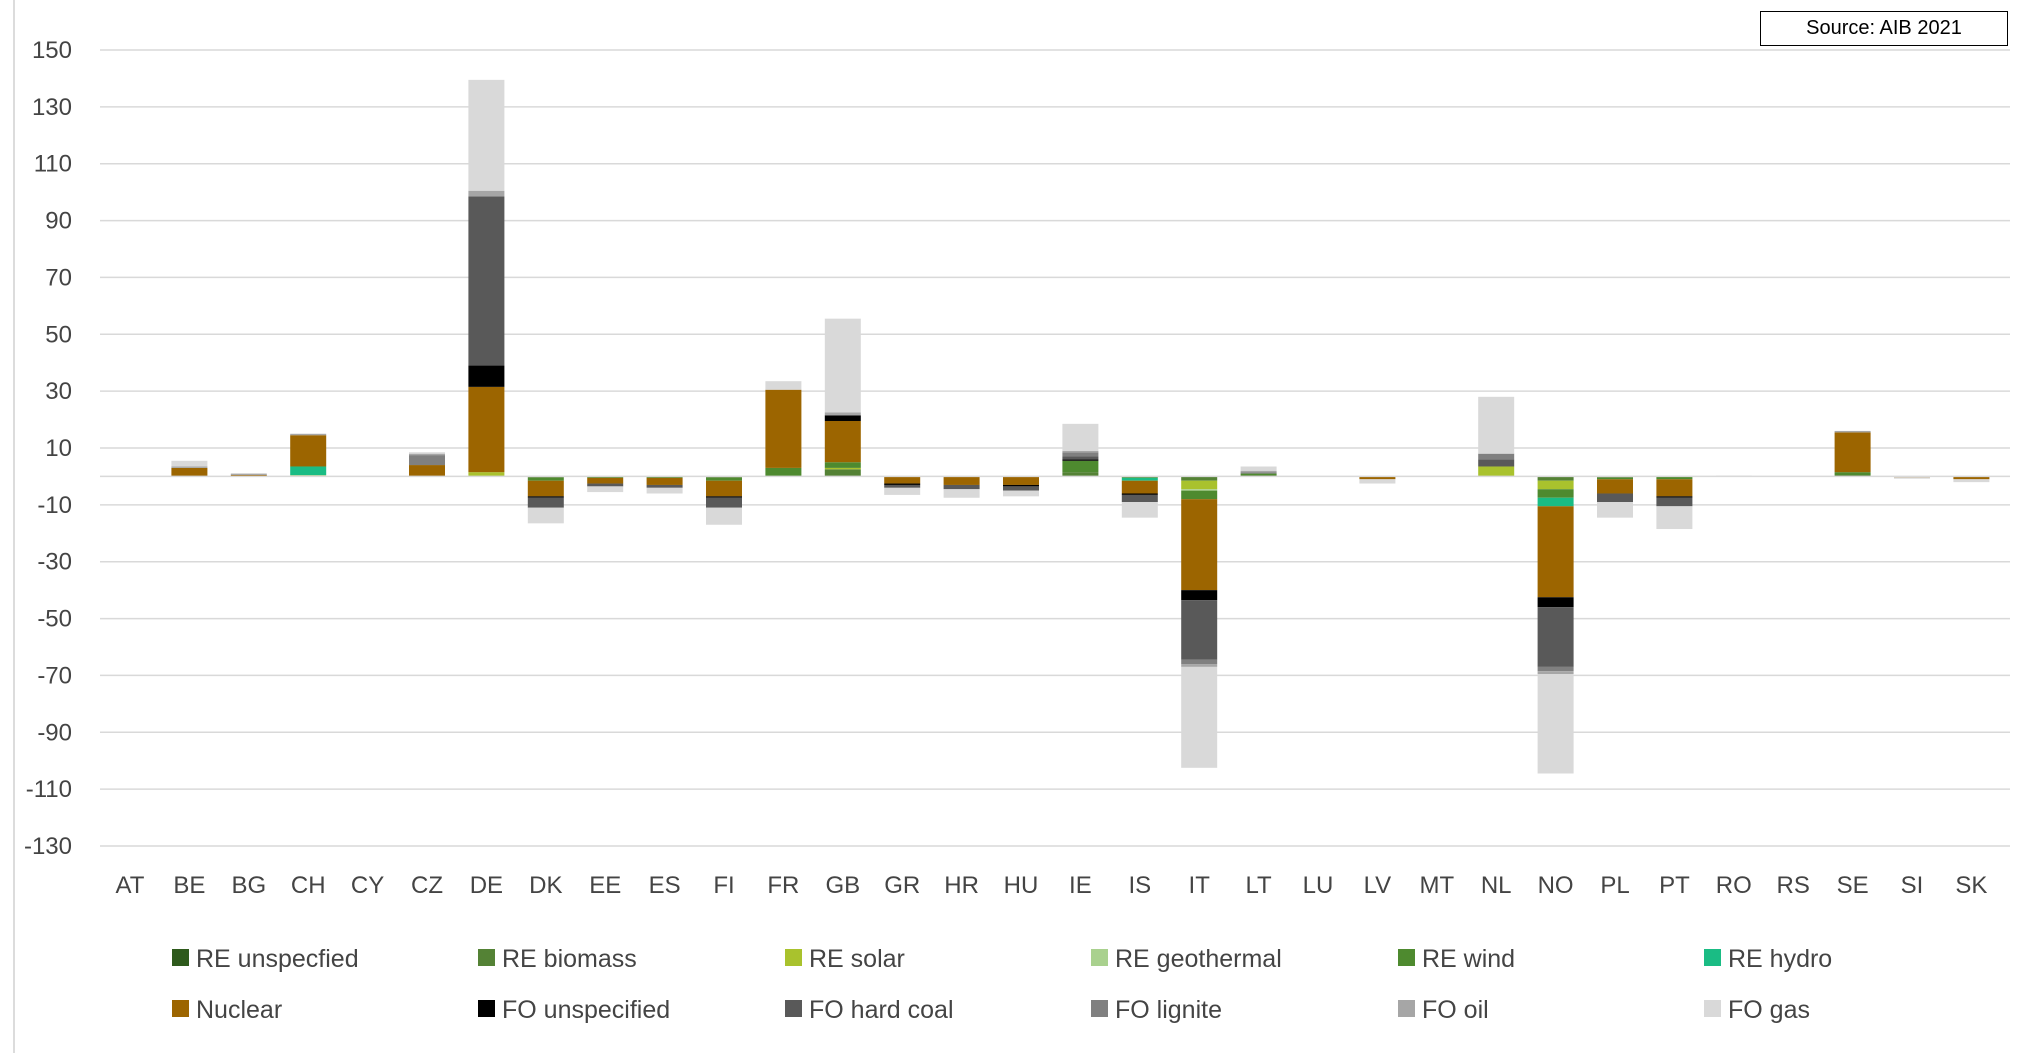  Describe the element at coordinates (1436, 885) in the screenshot. I see `x-tick-label: MT` at that location.